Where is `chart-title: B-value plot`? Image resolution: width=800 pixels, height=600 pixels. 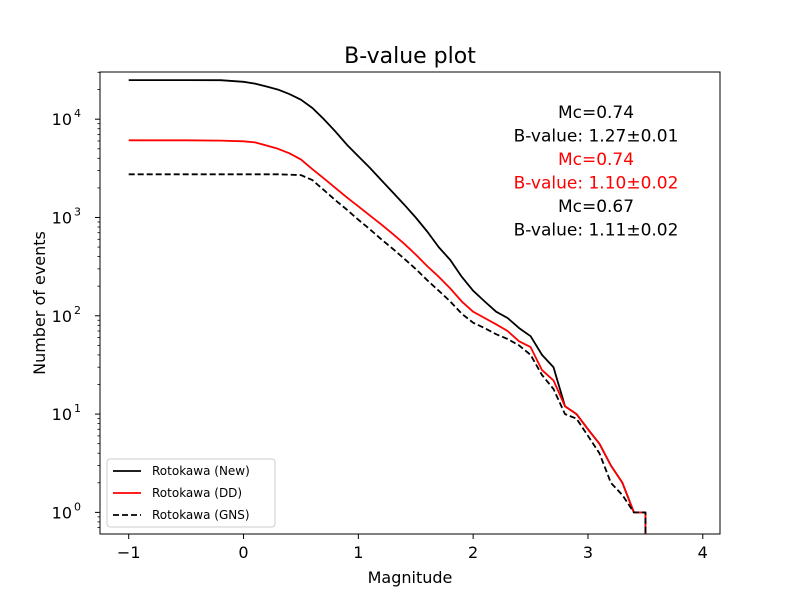 chart-title: B-value plot is located at coordinates (410, 56).